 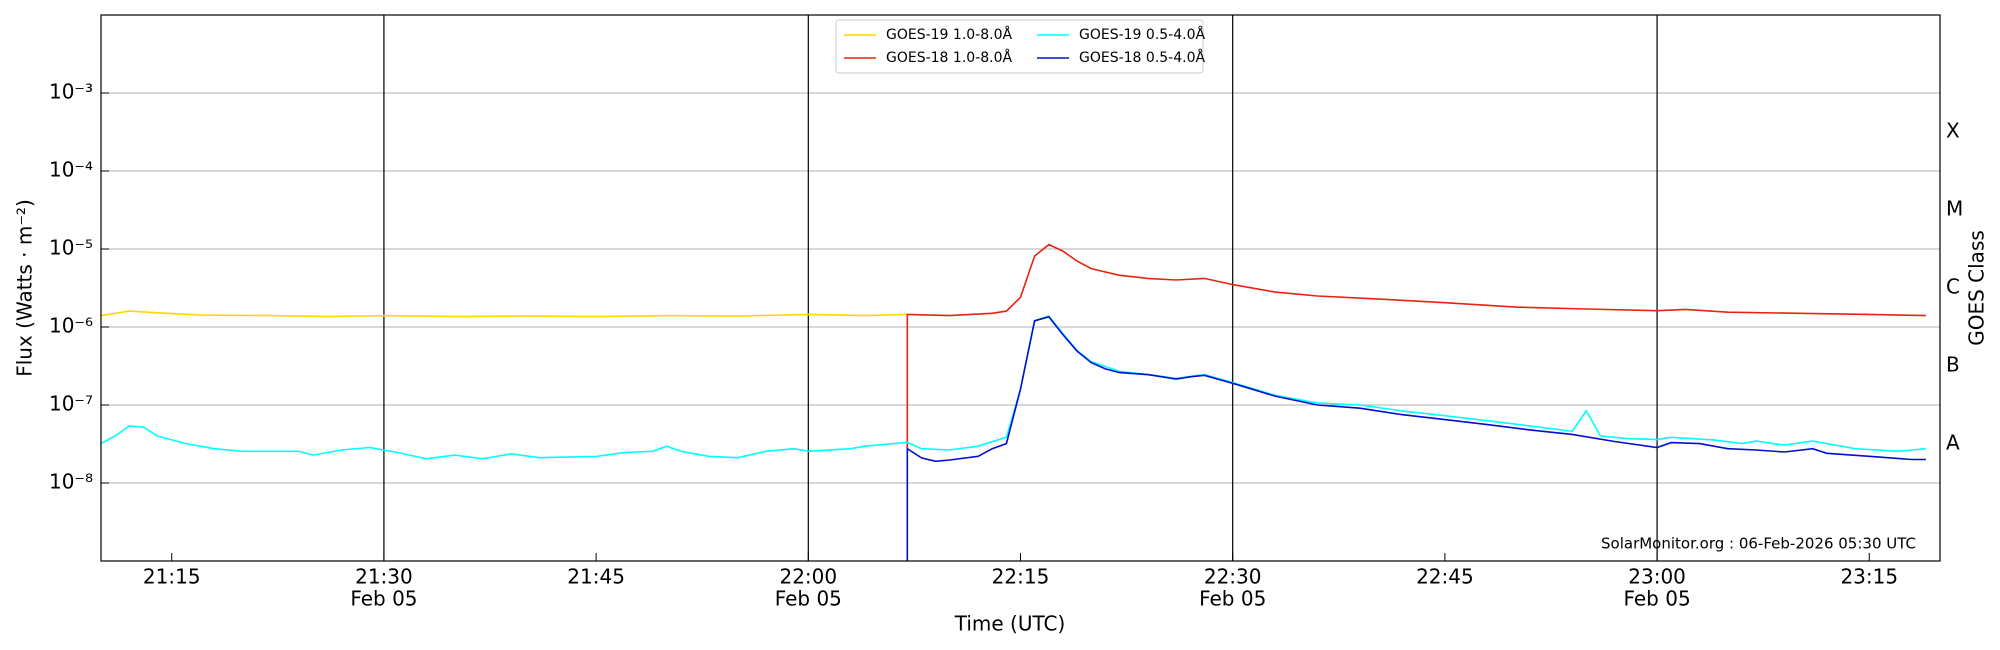 What do you see at coordinates (949, 57) in the screenshot?
I see `legend-label: GOES-18 1.0-8.0Å` at bounding box center [949, 57].